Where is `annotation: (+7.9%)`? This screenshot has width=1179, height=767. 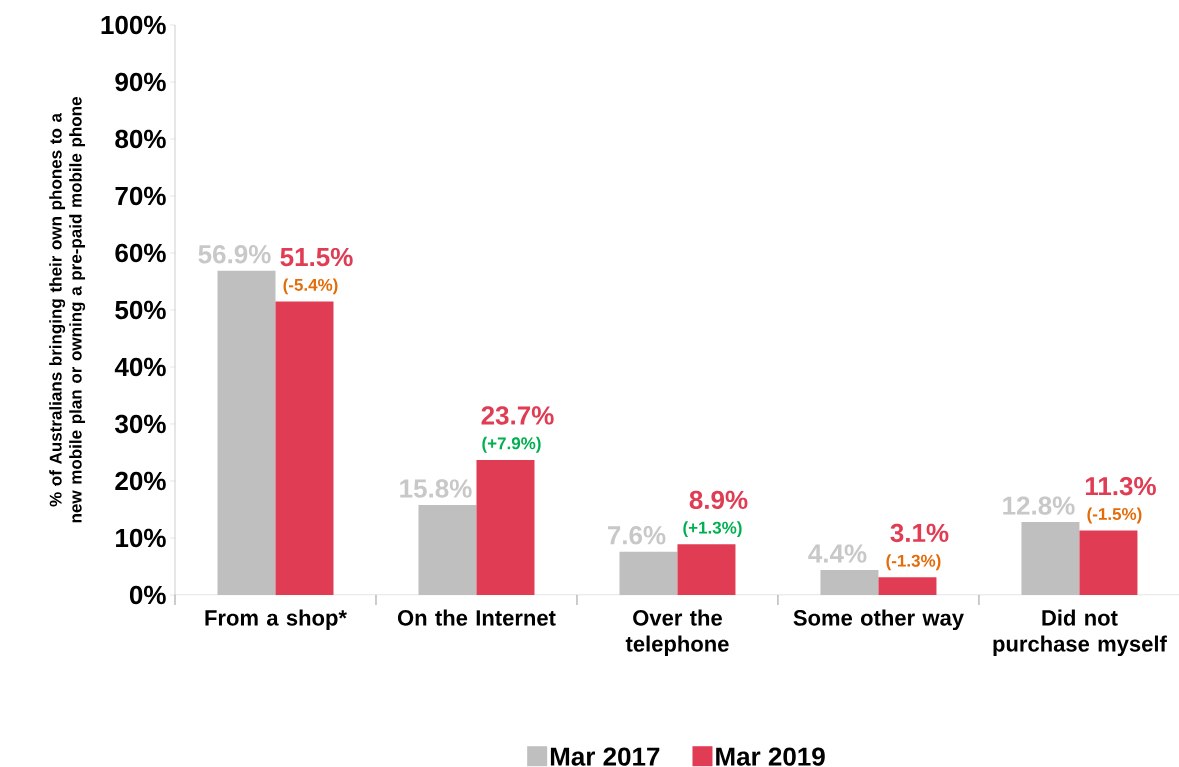 annotation: (+7.9%) is located at coordinates (511, 444).